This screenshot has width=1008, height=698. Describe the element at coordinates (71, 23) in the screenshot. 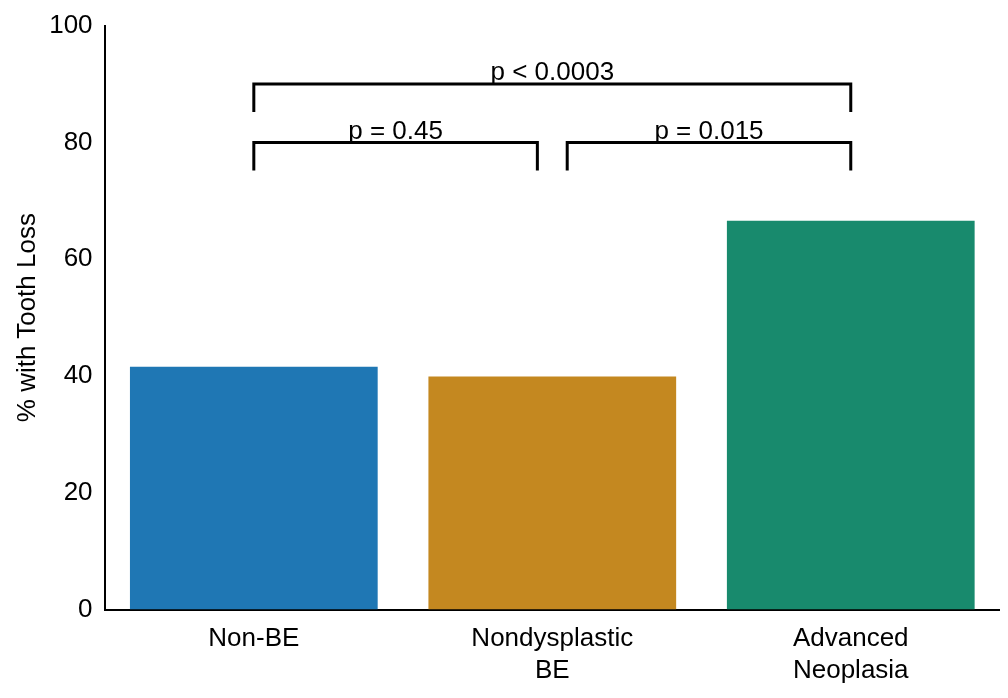

I see `y-tick-label: 100` at that location.